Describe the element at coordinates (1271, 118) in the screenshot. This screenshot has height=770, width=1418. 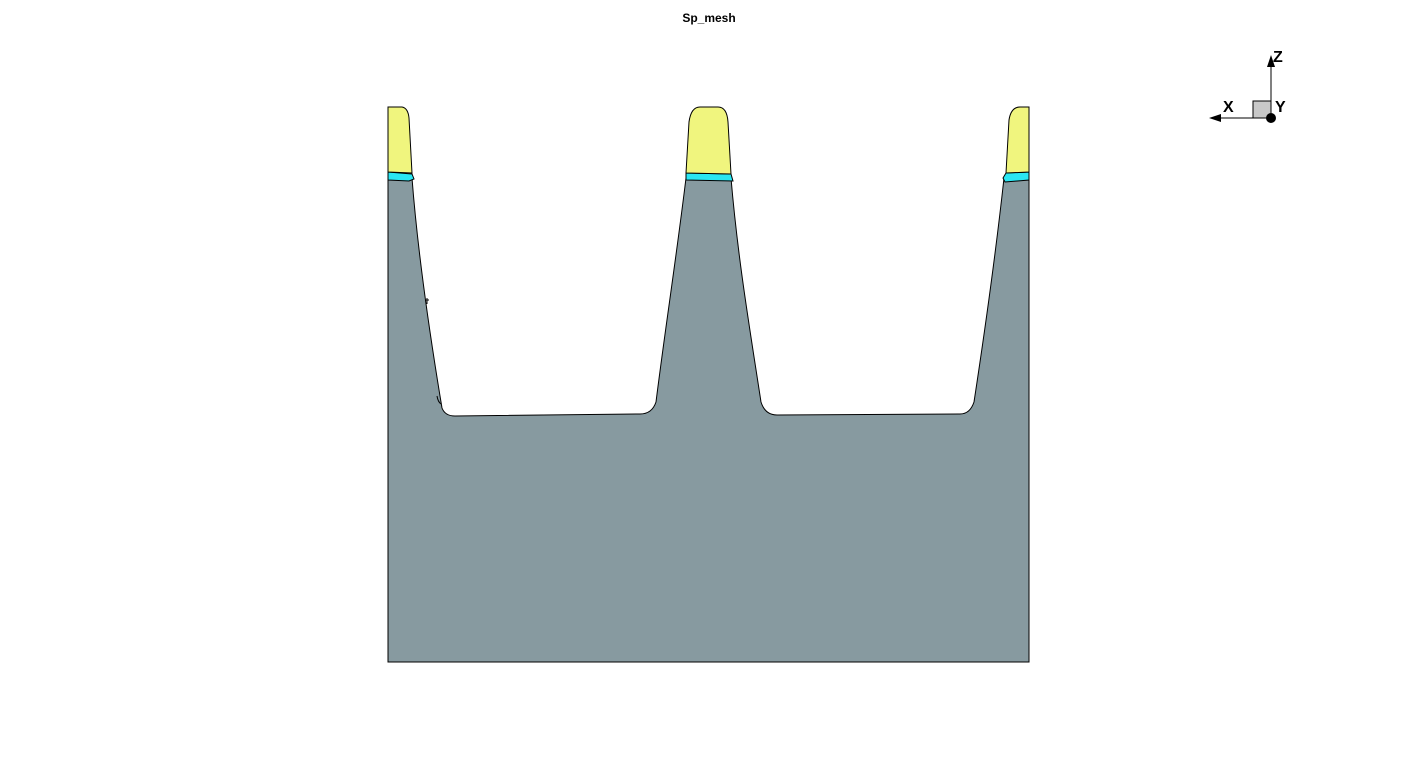
I see `y-axis-dot` at that location.